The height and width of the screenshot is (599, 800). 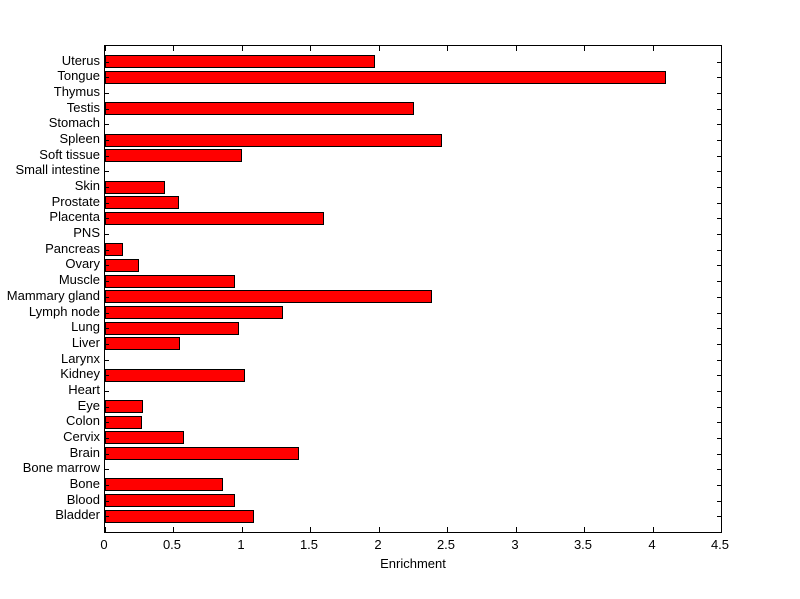 I want to click on y-tick-label: Heart, so click(x=84, y=389).